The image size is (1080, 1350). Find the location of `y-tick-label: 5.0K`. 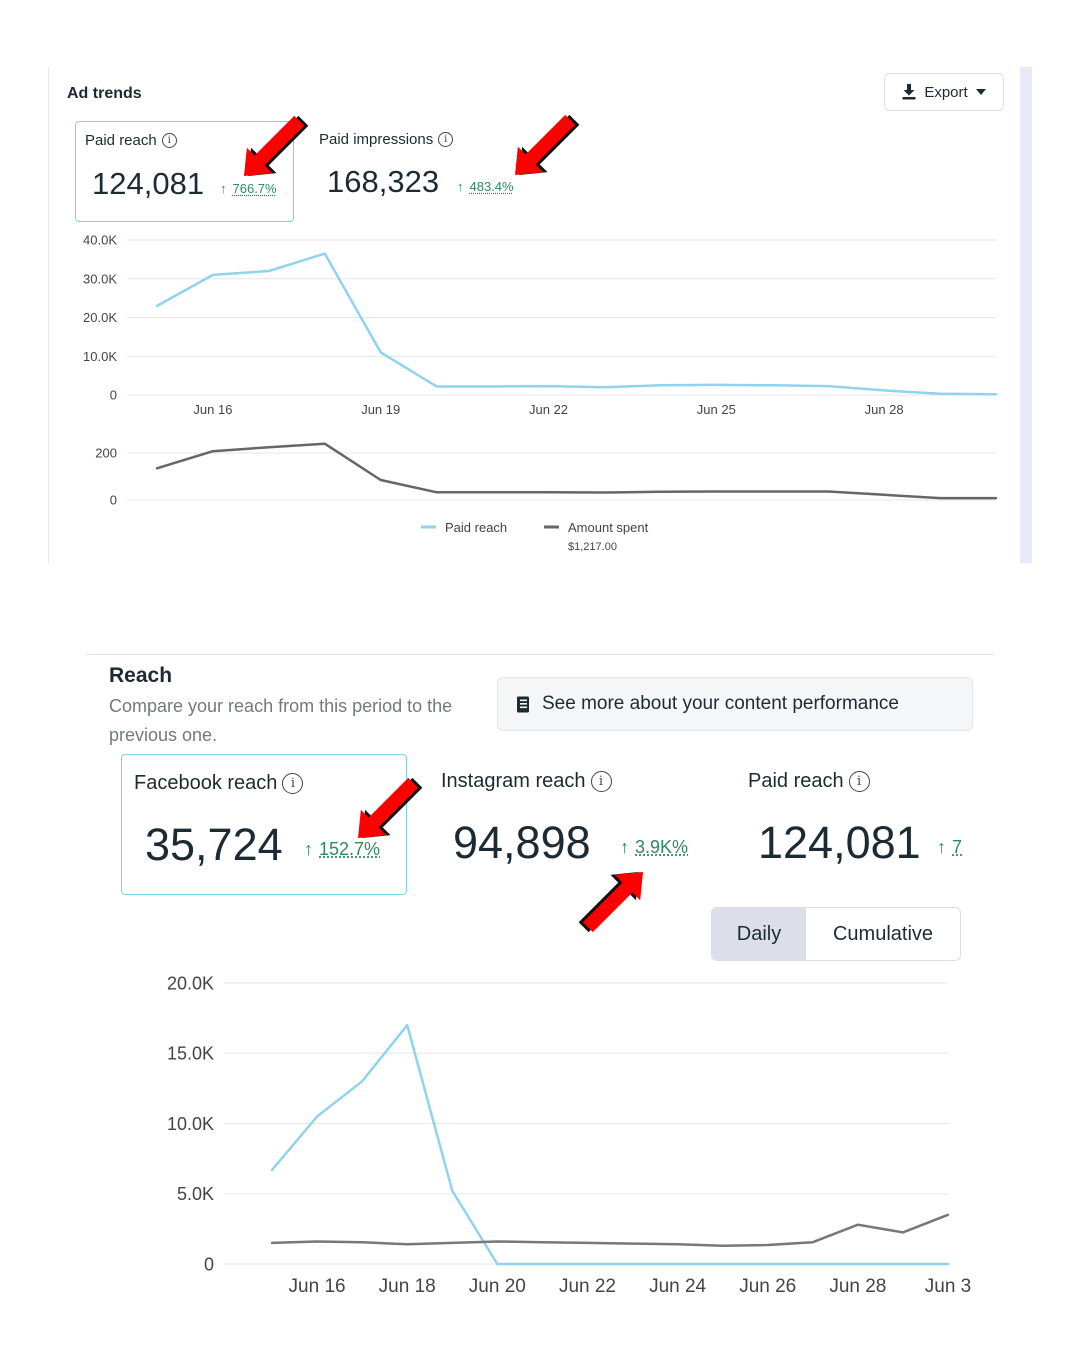

y-tick-label: 5.0K is located at coordinates (195, 1194).